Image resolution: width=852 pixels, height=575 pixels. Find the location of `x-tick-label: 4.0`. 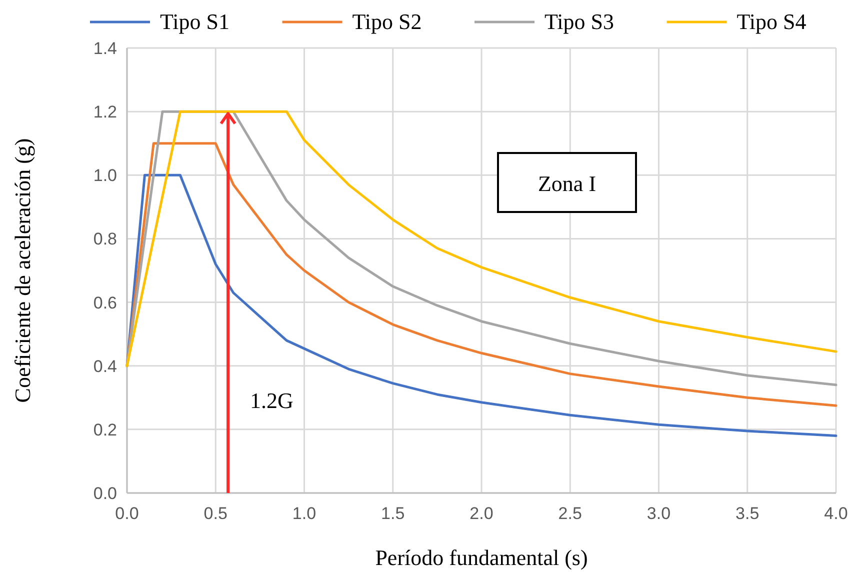

x-tick-label: 4.0 is located at coordinates (836, 513).